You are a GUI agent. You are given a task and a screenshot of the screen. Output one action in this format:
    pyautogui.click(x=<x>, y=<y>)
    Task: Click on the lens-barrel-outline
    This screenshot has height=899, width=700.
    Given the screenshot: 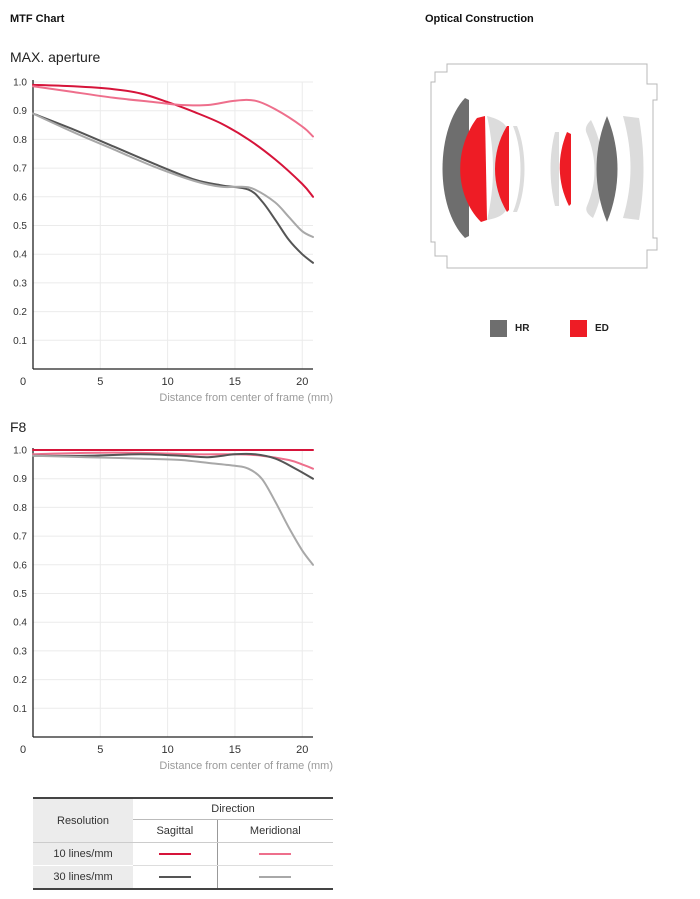 What is the action you would take?
    pyautogui.click(x=544, y=166)
    